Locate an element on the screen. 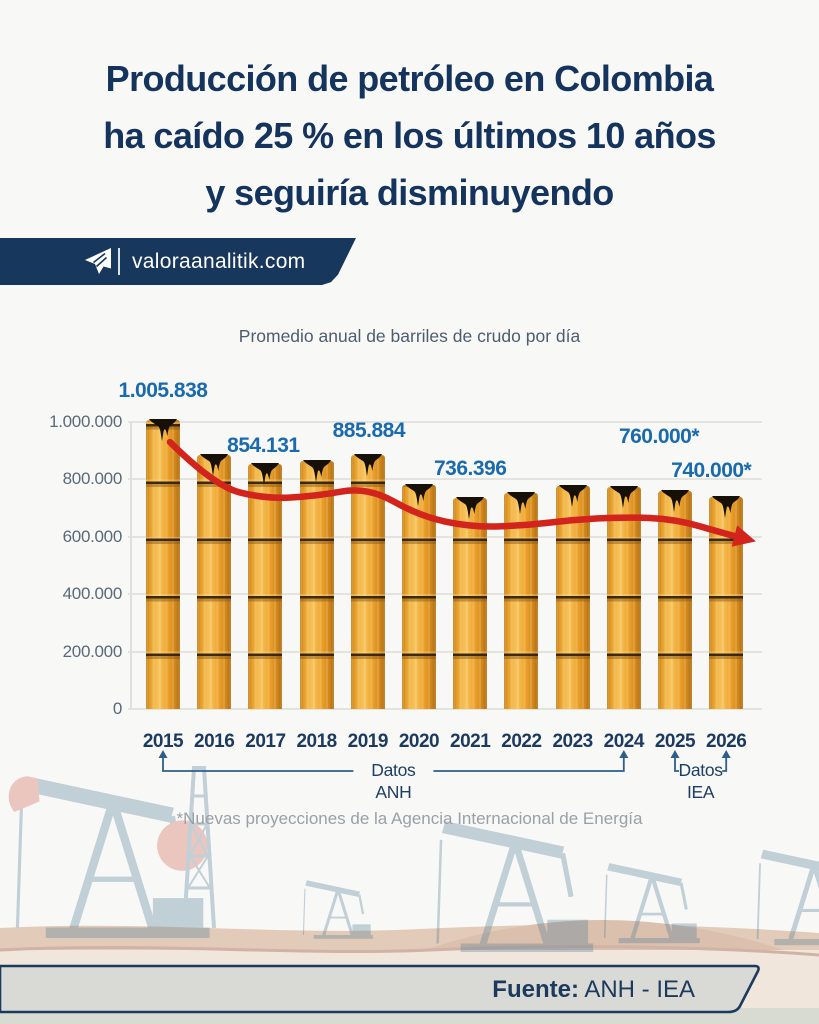  x-tick-label: 2022 is located at coordinates (521, 741).